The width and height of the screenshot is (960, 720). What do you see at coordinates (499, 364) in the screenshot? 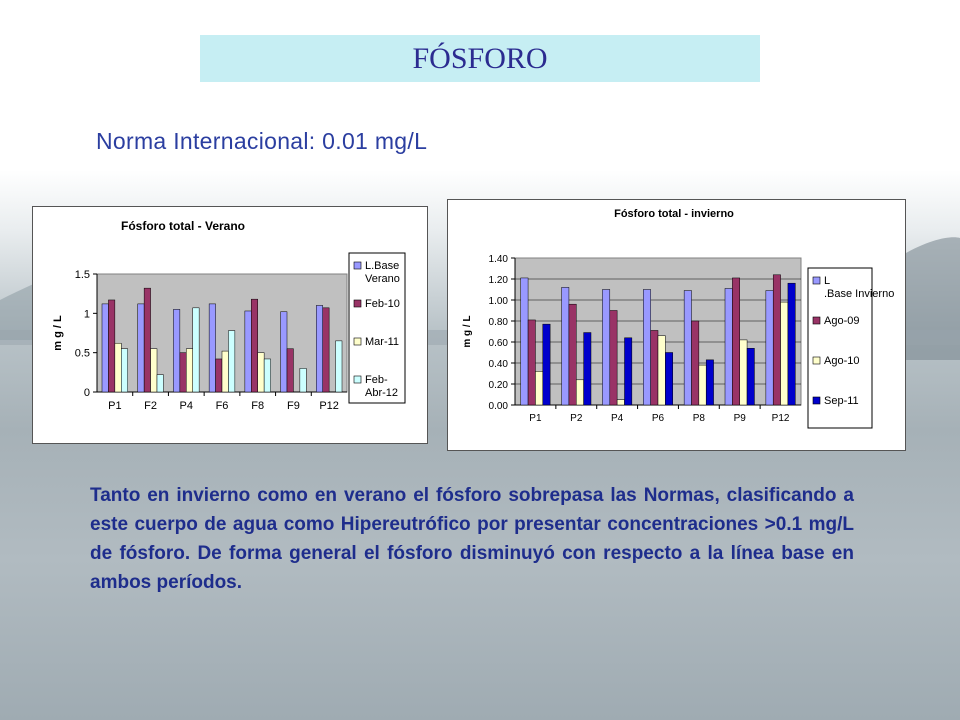
I see `y-tick-label: 0.40` at bounding box center [499, 364].